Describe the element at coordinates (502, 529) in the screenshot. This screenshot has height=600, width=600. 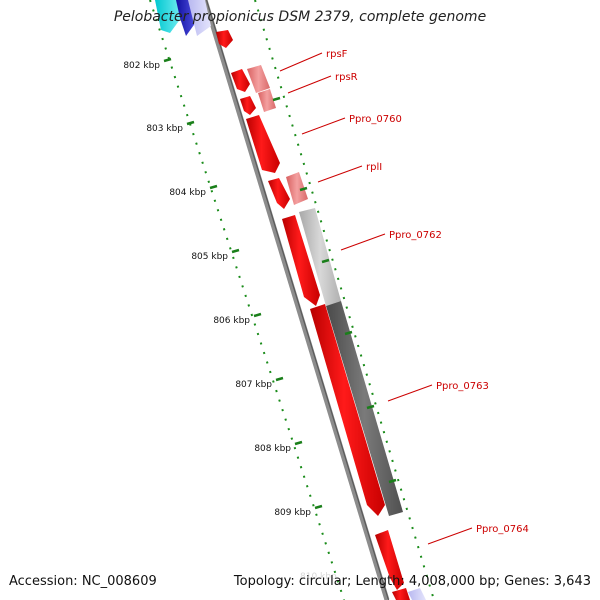
I see `gene-label-Ppro_0764: Ppro_0764` at that location.